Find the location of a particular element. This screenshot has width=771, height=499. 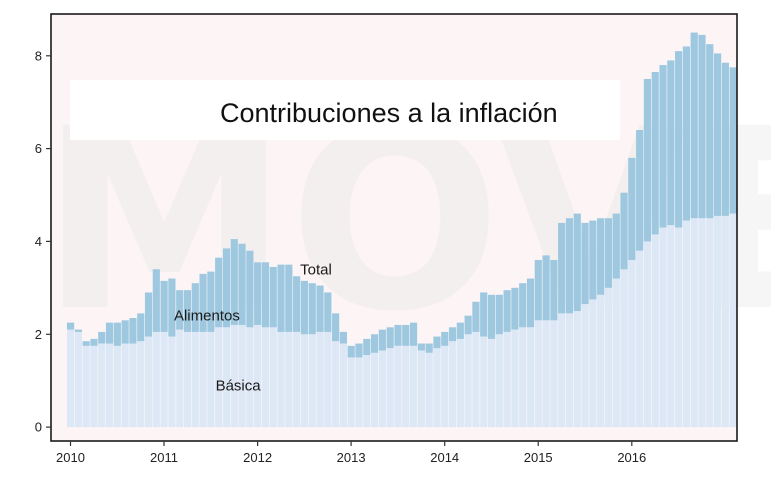

x-tick-label: 2015 is located at coordinates (538, 457).